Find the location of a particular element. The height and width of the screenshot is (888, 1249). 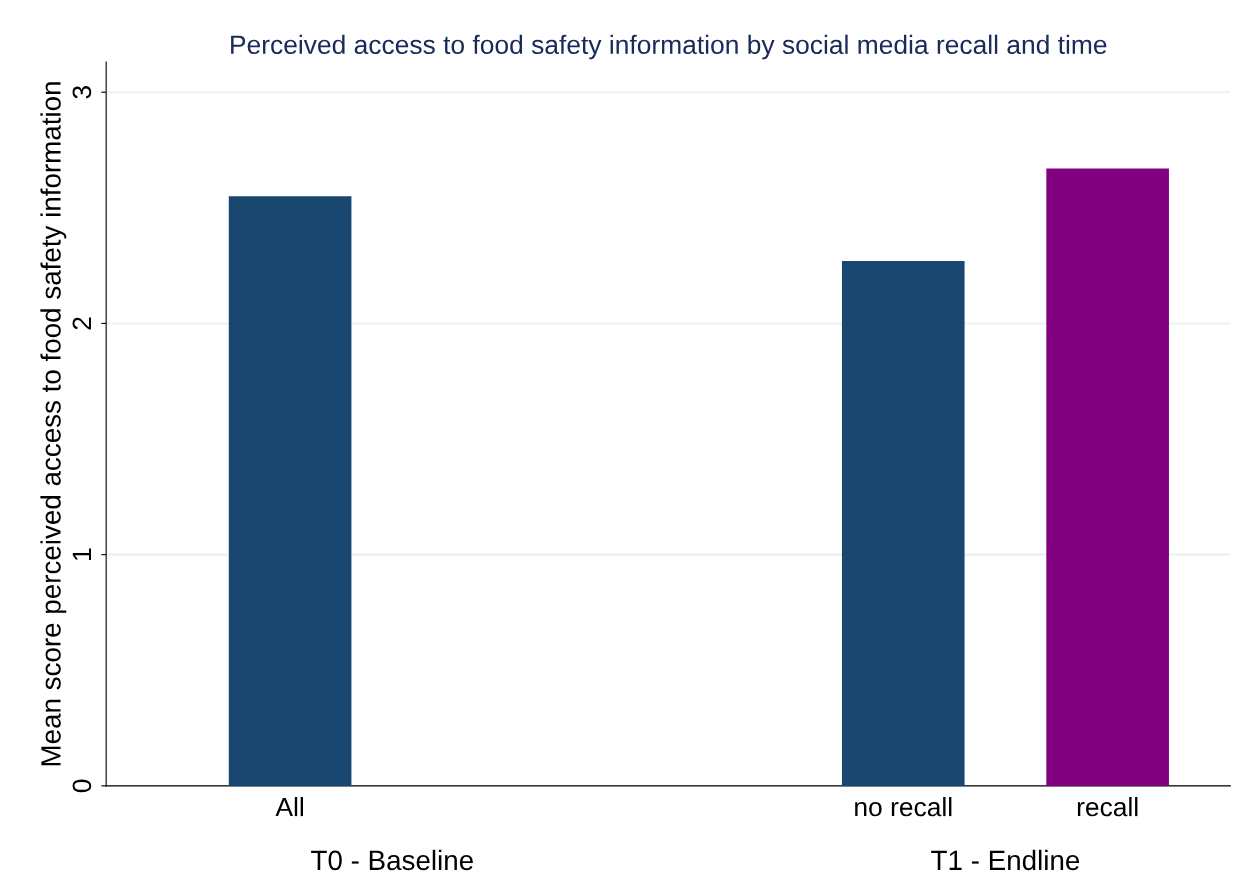

y-tick-label: 1 is located at coordinates (81, 554).